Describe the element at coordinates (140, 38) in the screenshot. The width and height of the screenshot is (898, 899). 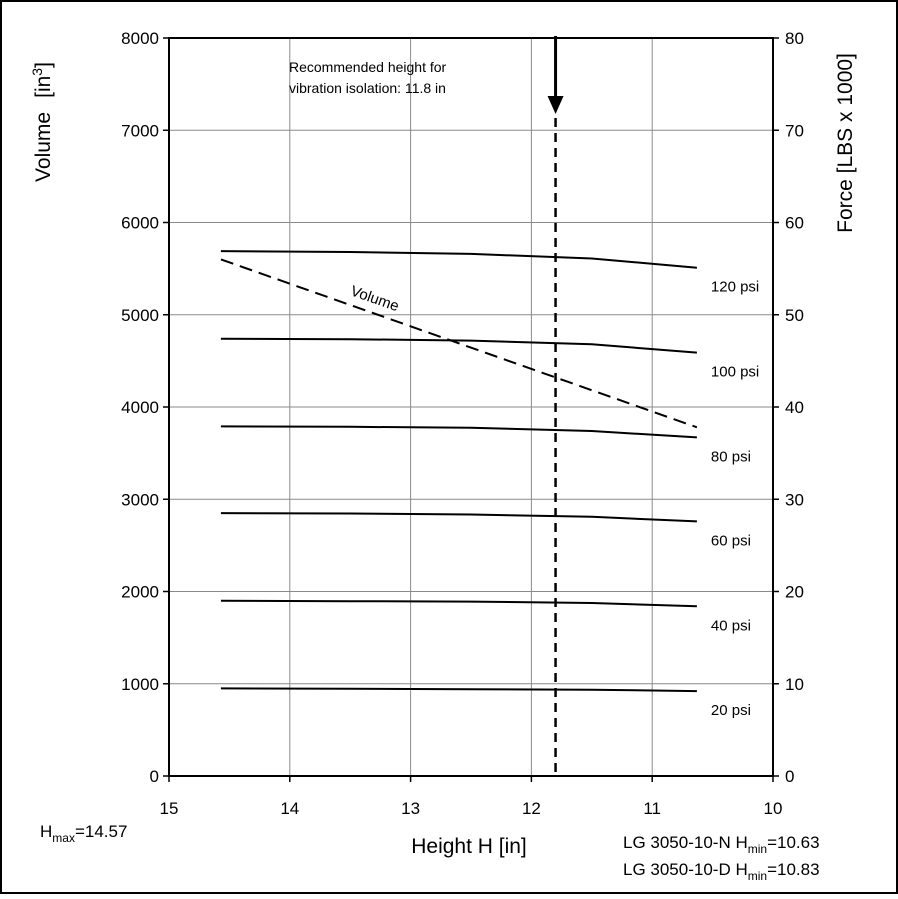
I see `y-tick-label: 8000` at that location.